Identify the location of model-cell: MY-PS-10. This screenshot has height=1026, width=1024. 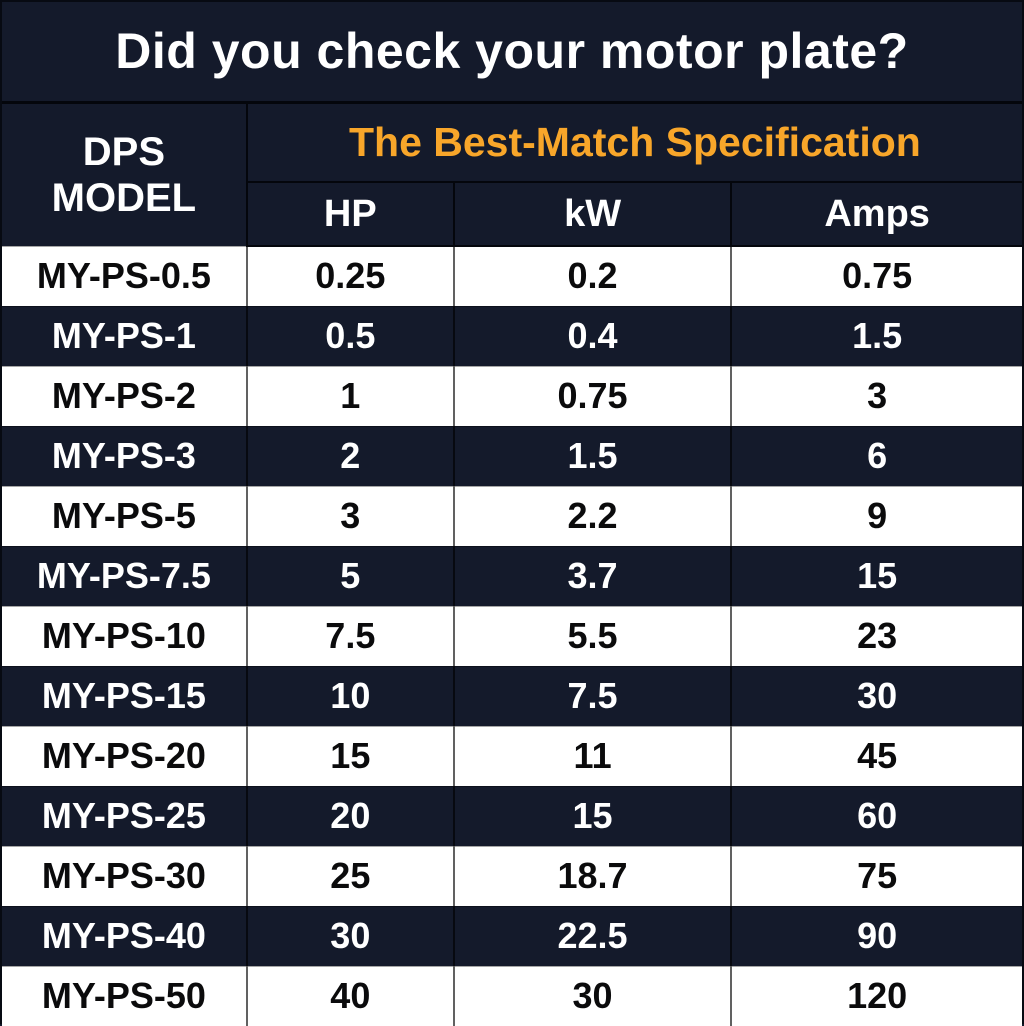
(124, 635).